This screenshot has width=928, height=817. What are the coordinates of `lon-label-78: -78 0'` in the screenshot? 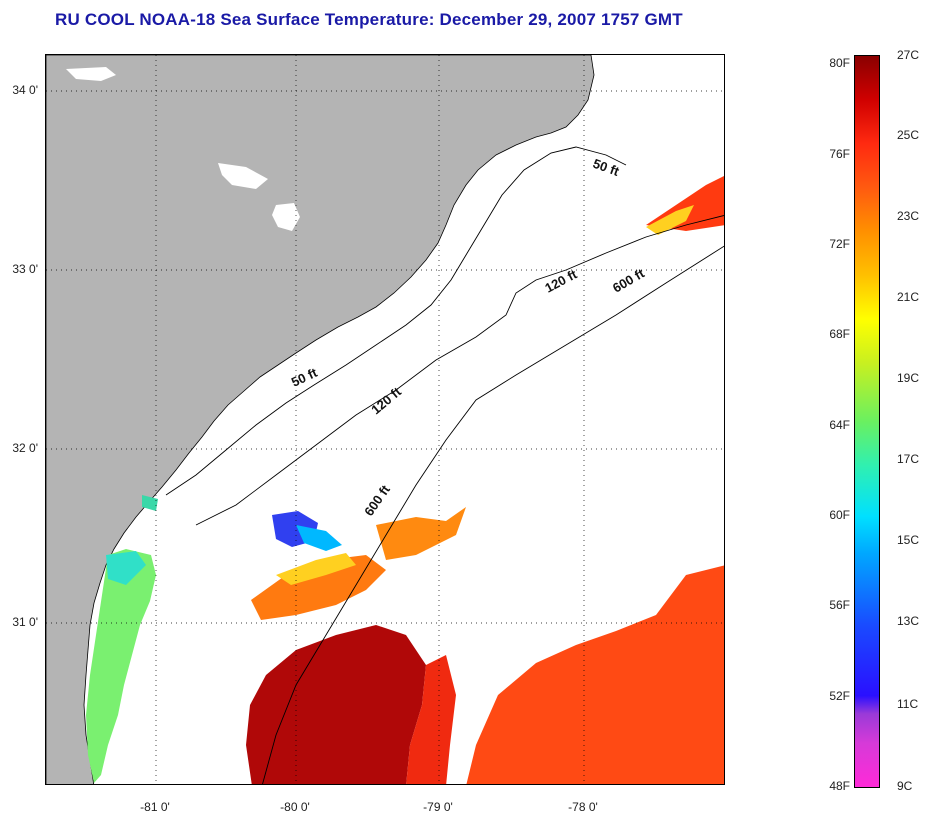 It's located at (583, 807).